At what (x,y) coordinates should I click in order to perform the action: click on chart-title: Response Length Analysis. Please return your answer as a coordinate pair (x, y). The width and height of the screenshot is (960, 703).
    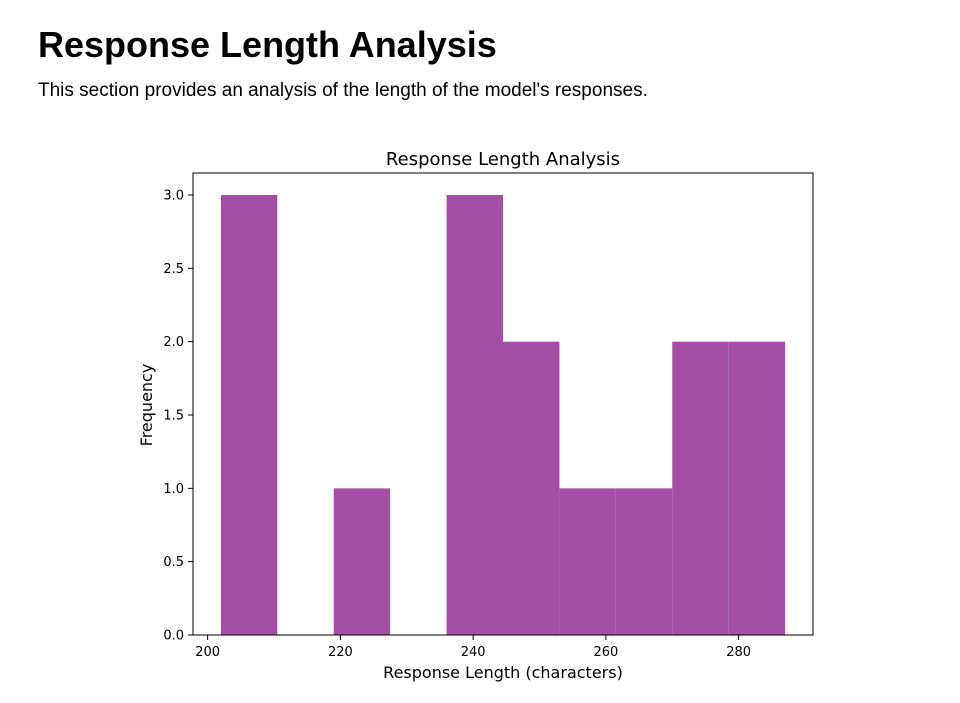
    Looking at the image, I should click on (503, 159).